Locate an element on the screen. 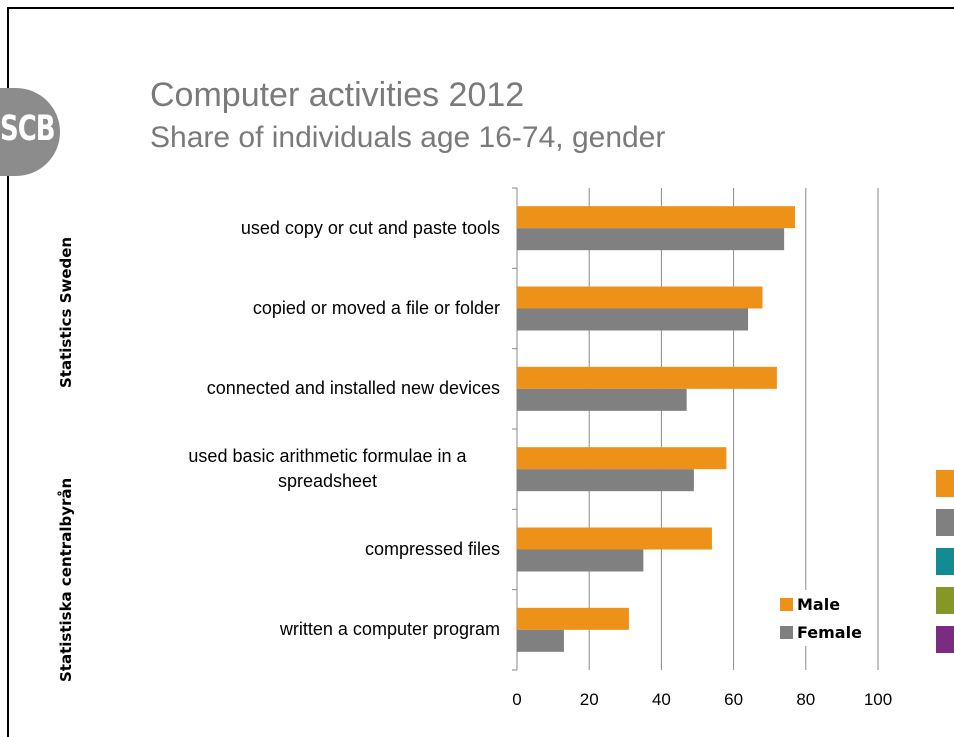 Image resolution: width=954 pixels, height=737 pixels. x-tick-label: 100 is located at coordinates (878, 699).